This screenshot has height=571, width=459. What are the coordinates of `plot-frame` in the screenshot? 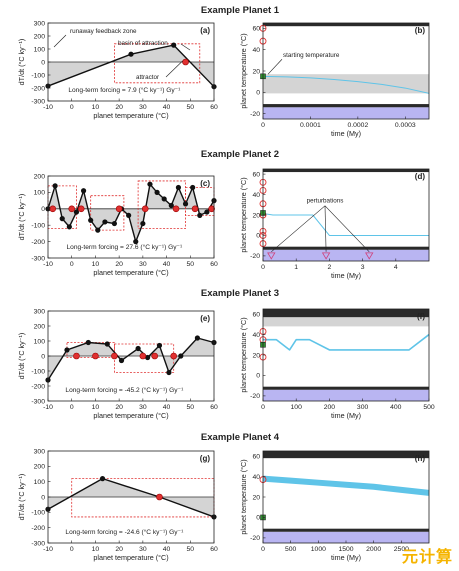 It's located at (131, 217).